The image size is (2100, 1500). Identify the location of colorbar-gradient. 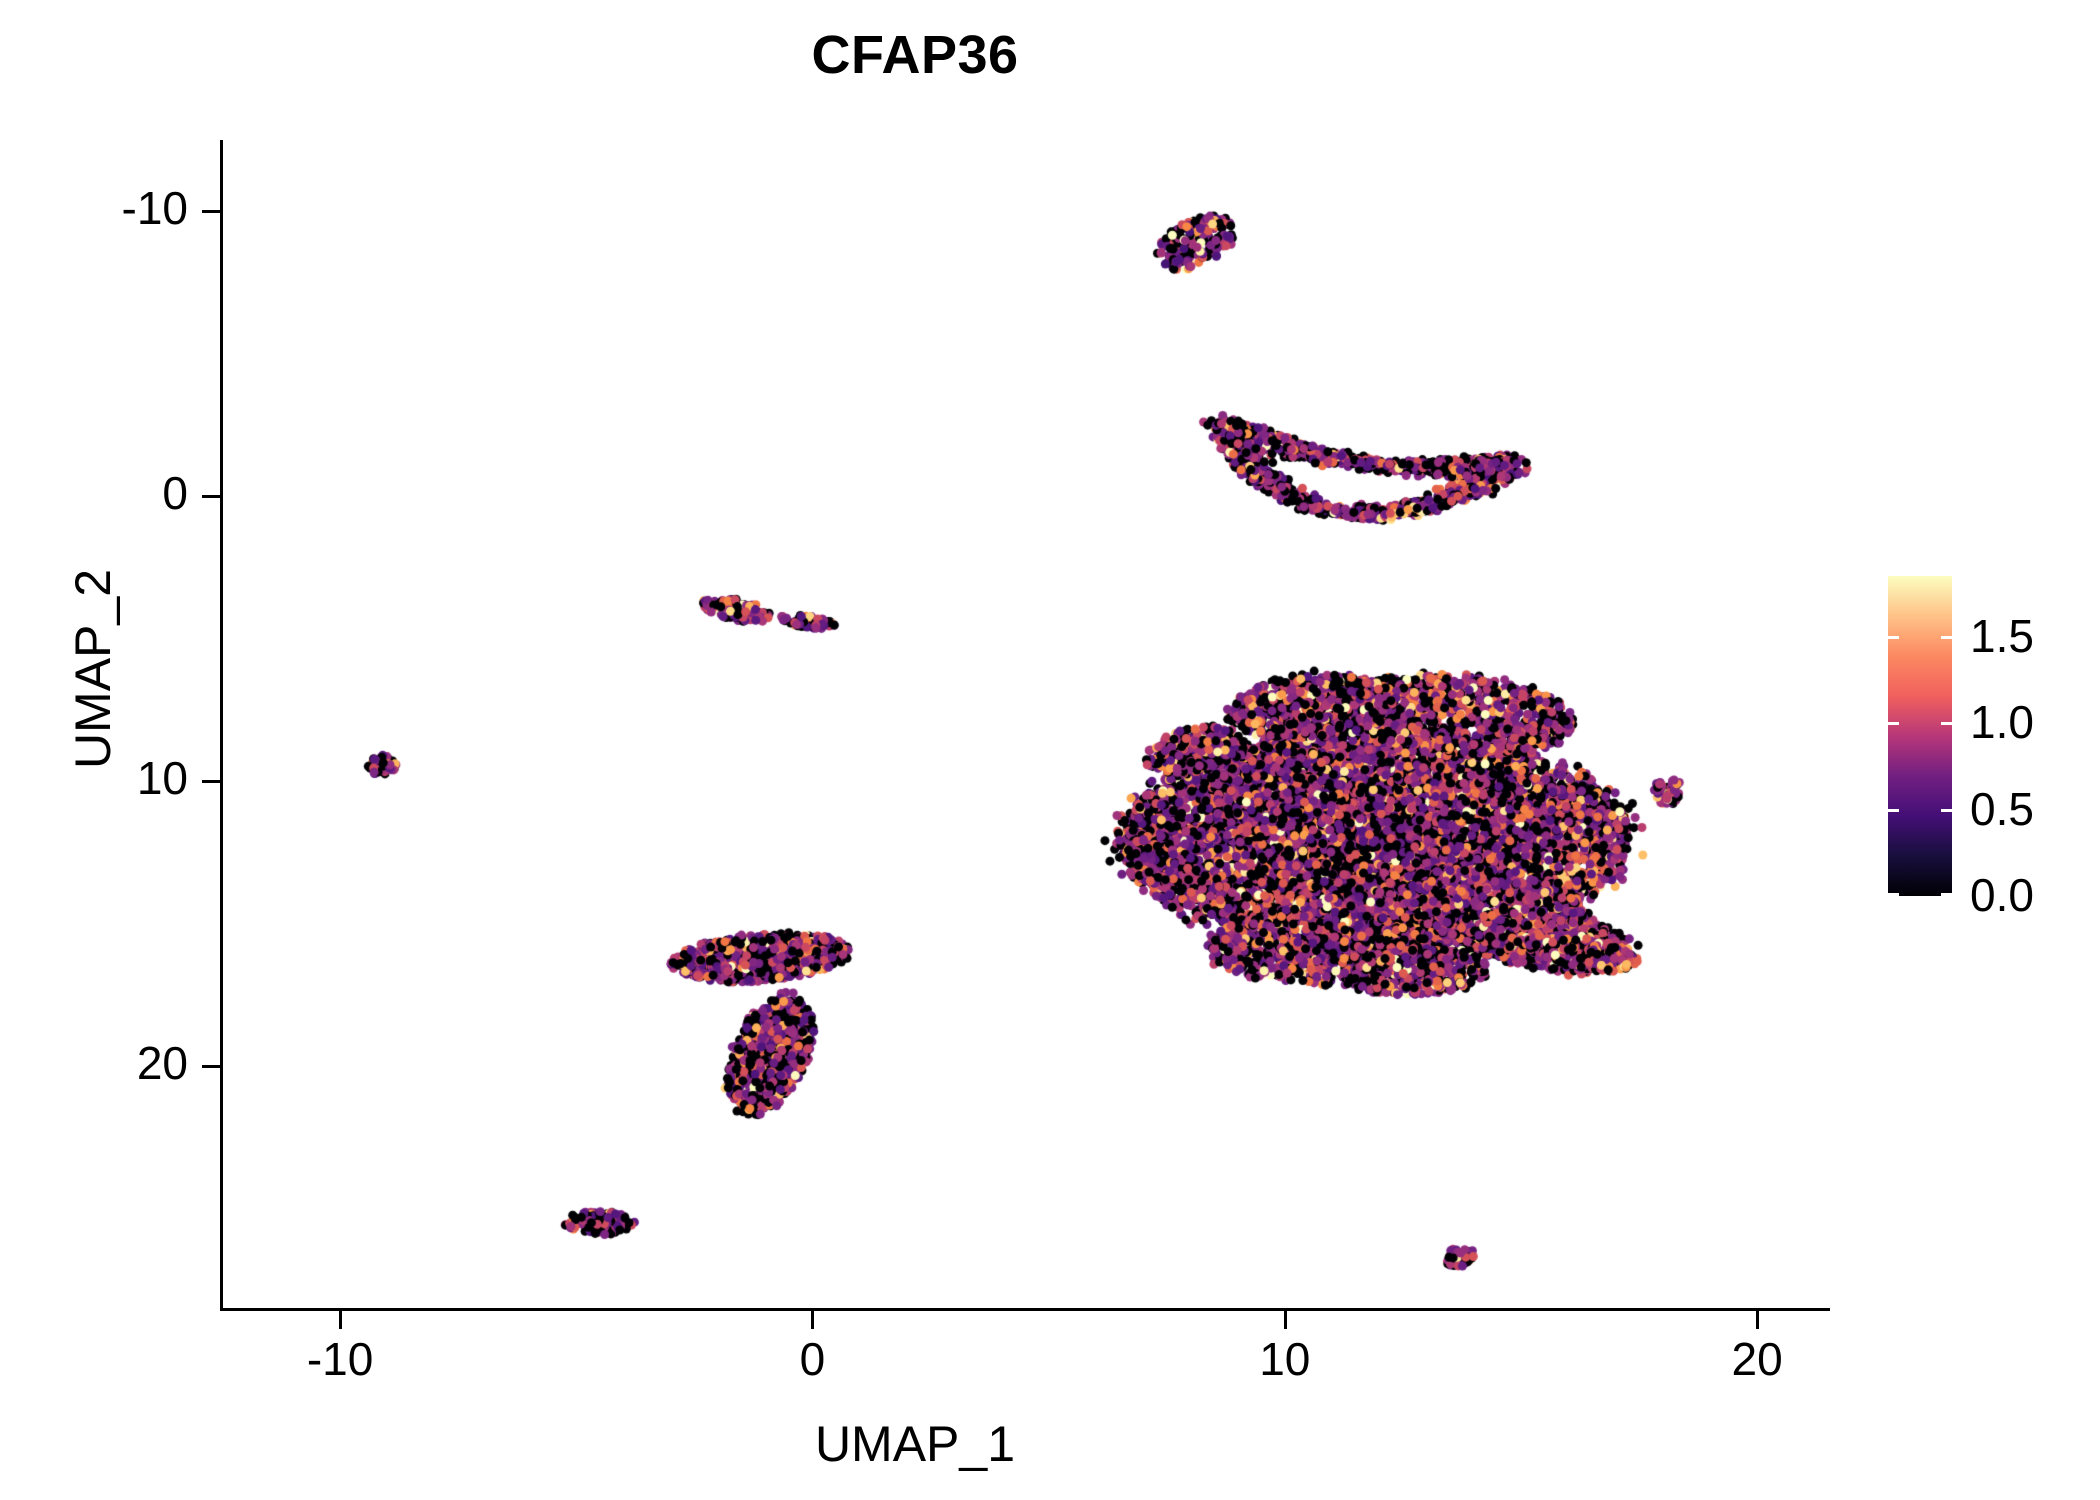
(1920, 736).